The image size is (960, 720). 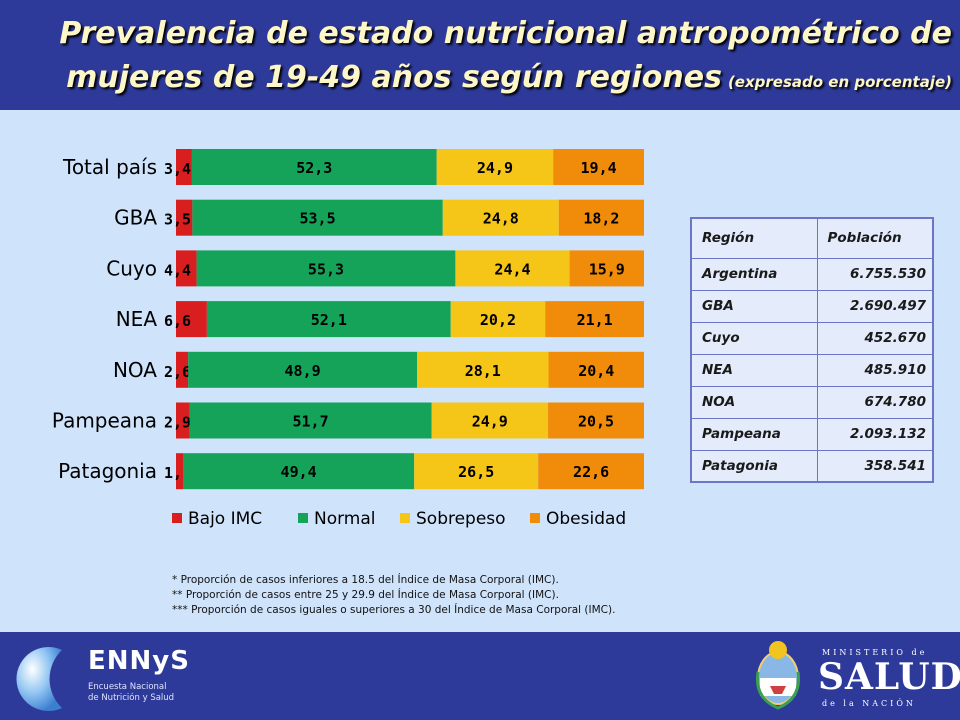 I want to click on table-cell-population: 452.670, so click(x=875, y=338).